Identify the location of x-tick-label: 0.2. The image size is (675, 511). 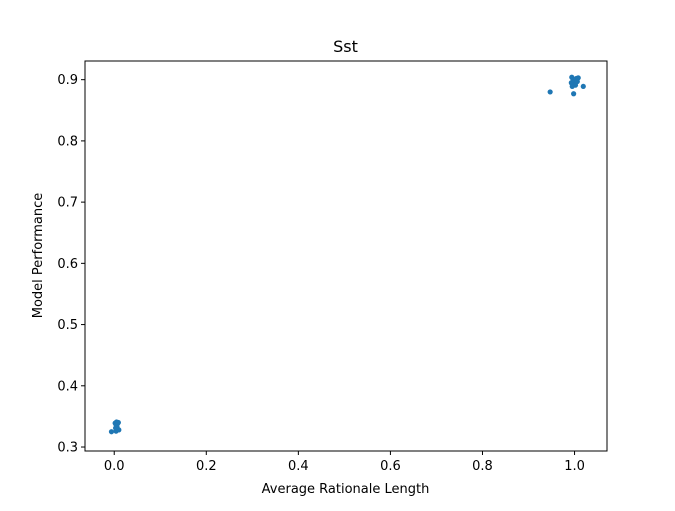
(206, 466).